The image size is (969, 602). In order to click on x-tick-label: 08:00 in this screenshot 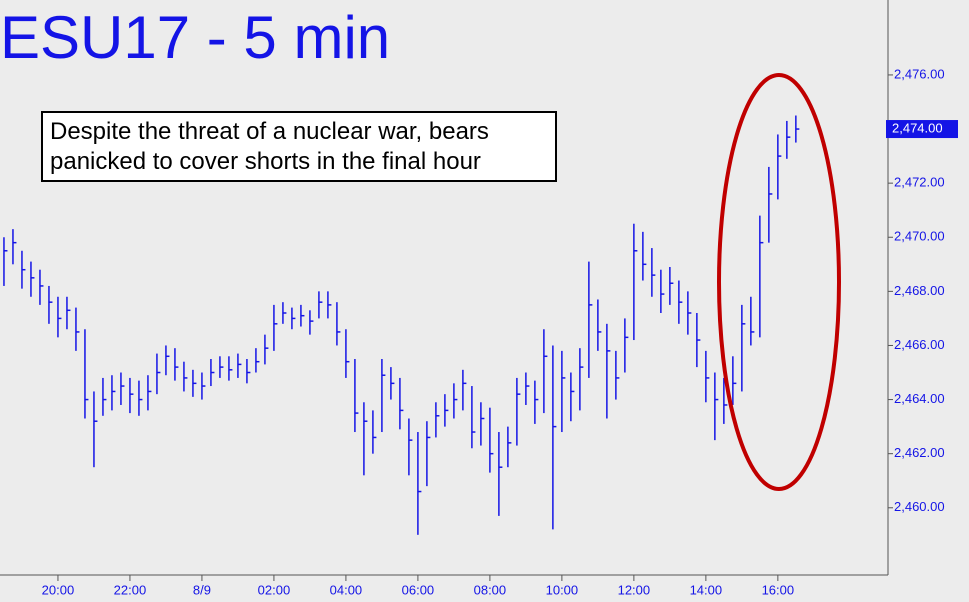, I will do `click(490, 589)`.